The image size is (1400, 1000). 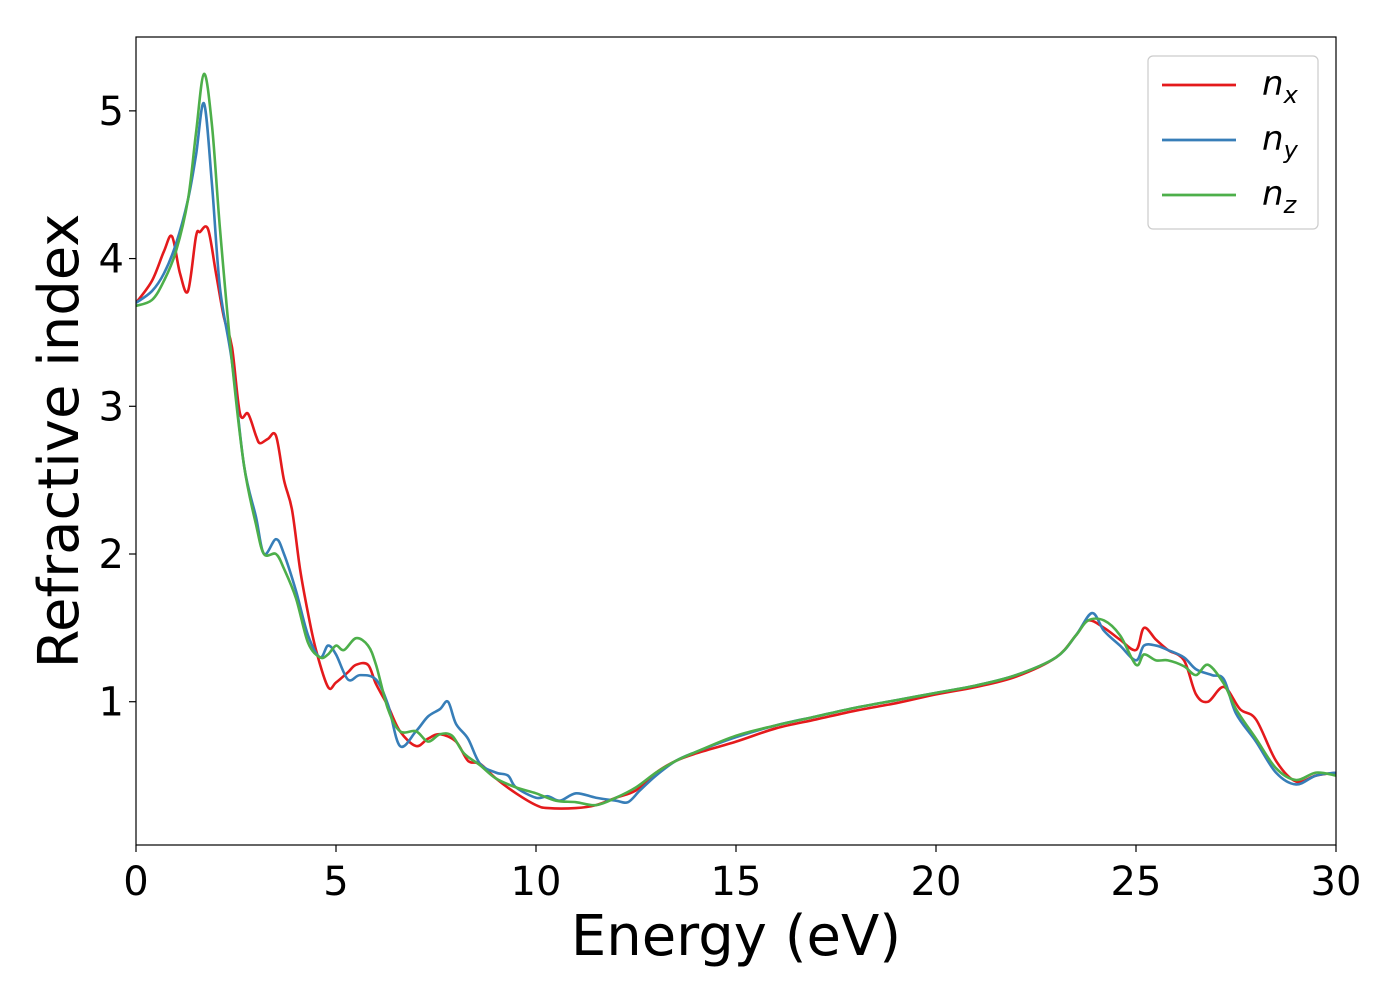 What do you see at coordinates (936, 882) in the screenshot?
I see `x-tick-label: 20` at bounding box center [936, 882].